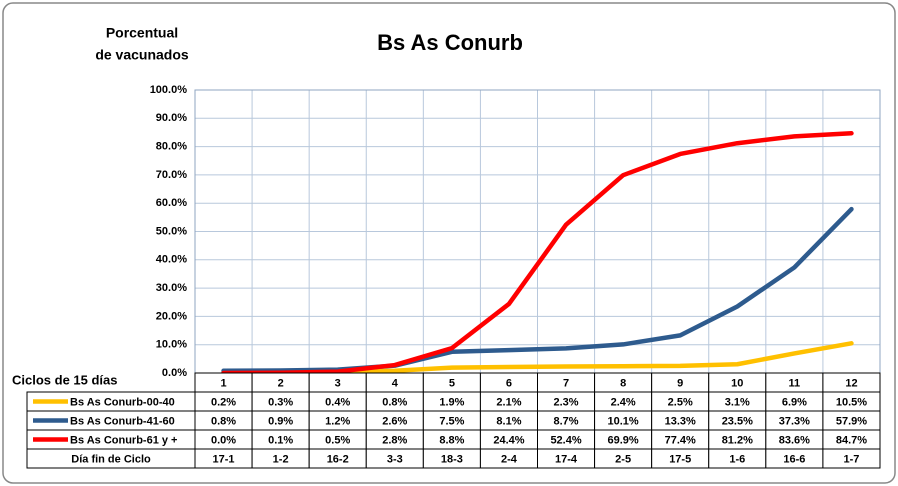  What do you see at coordinates (171, 288) in the screenshot?
I see `y-tick-label: 30.0%` at bounding box center [171, 288].